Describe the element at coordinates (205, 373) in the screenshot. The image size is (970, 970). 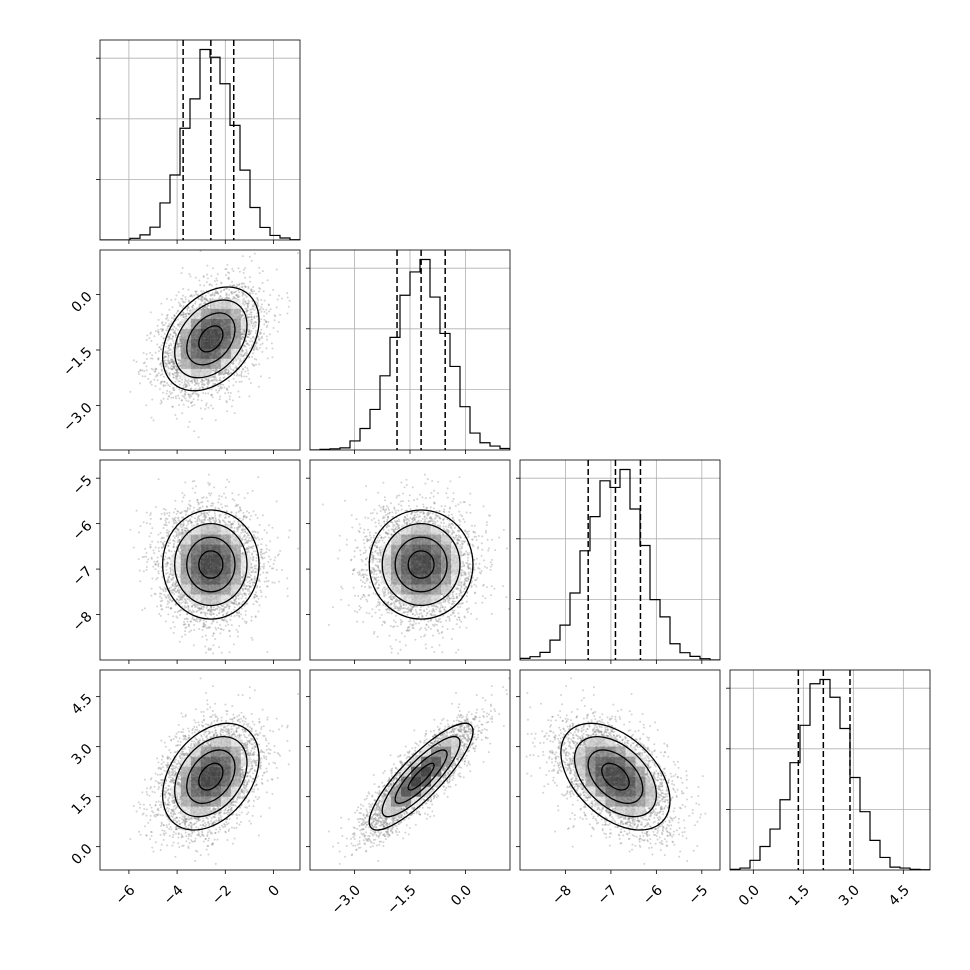
I see `density-cell` at that location.